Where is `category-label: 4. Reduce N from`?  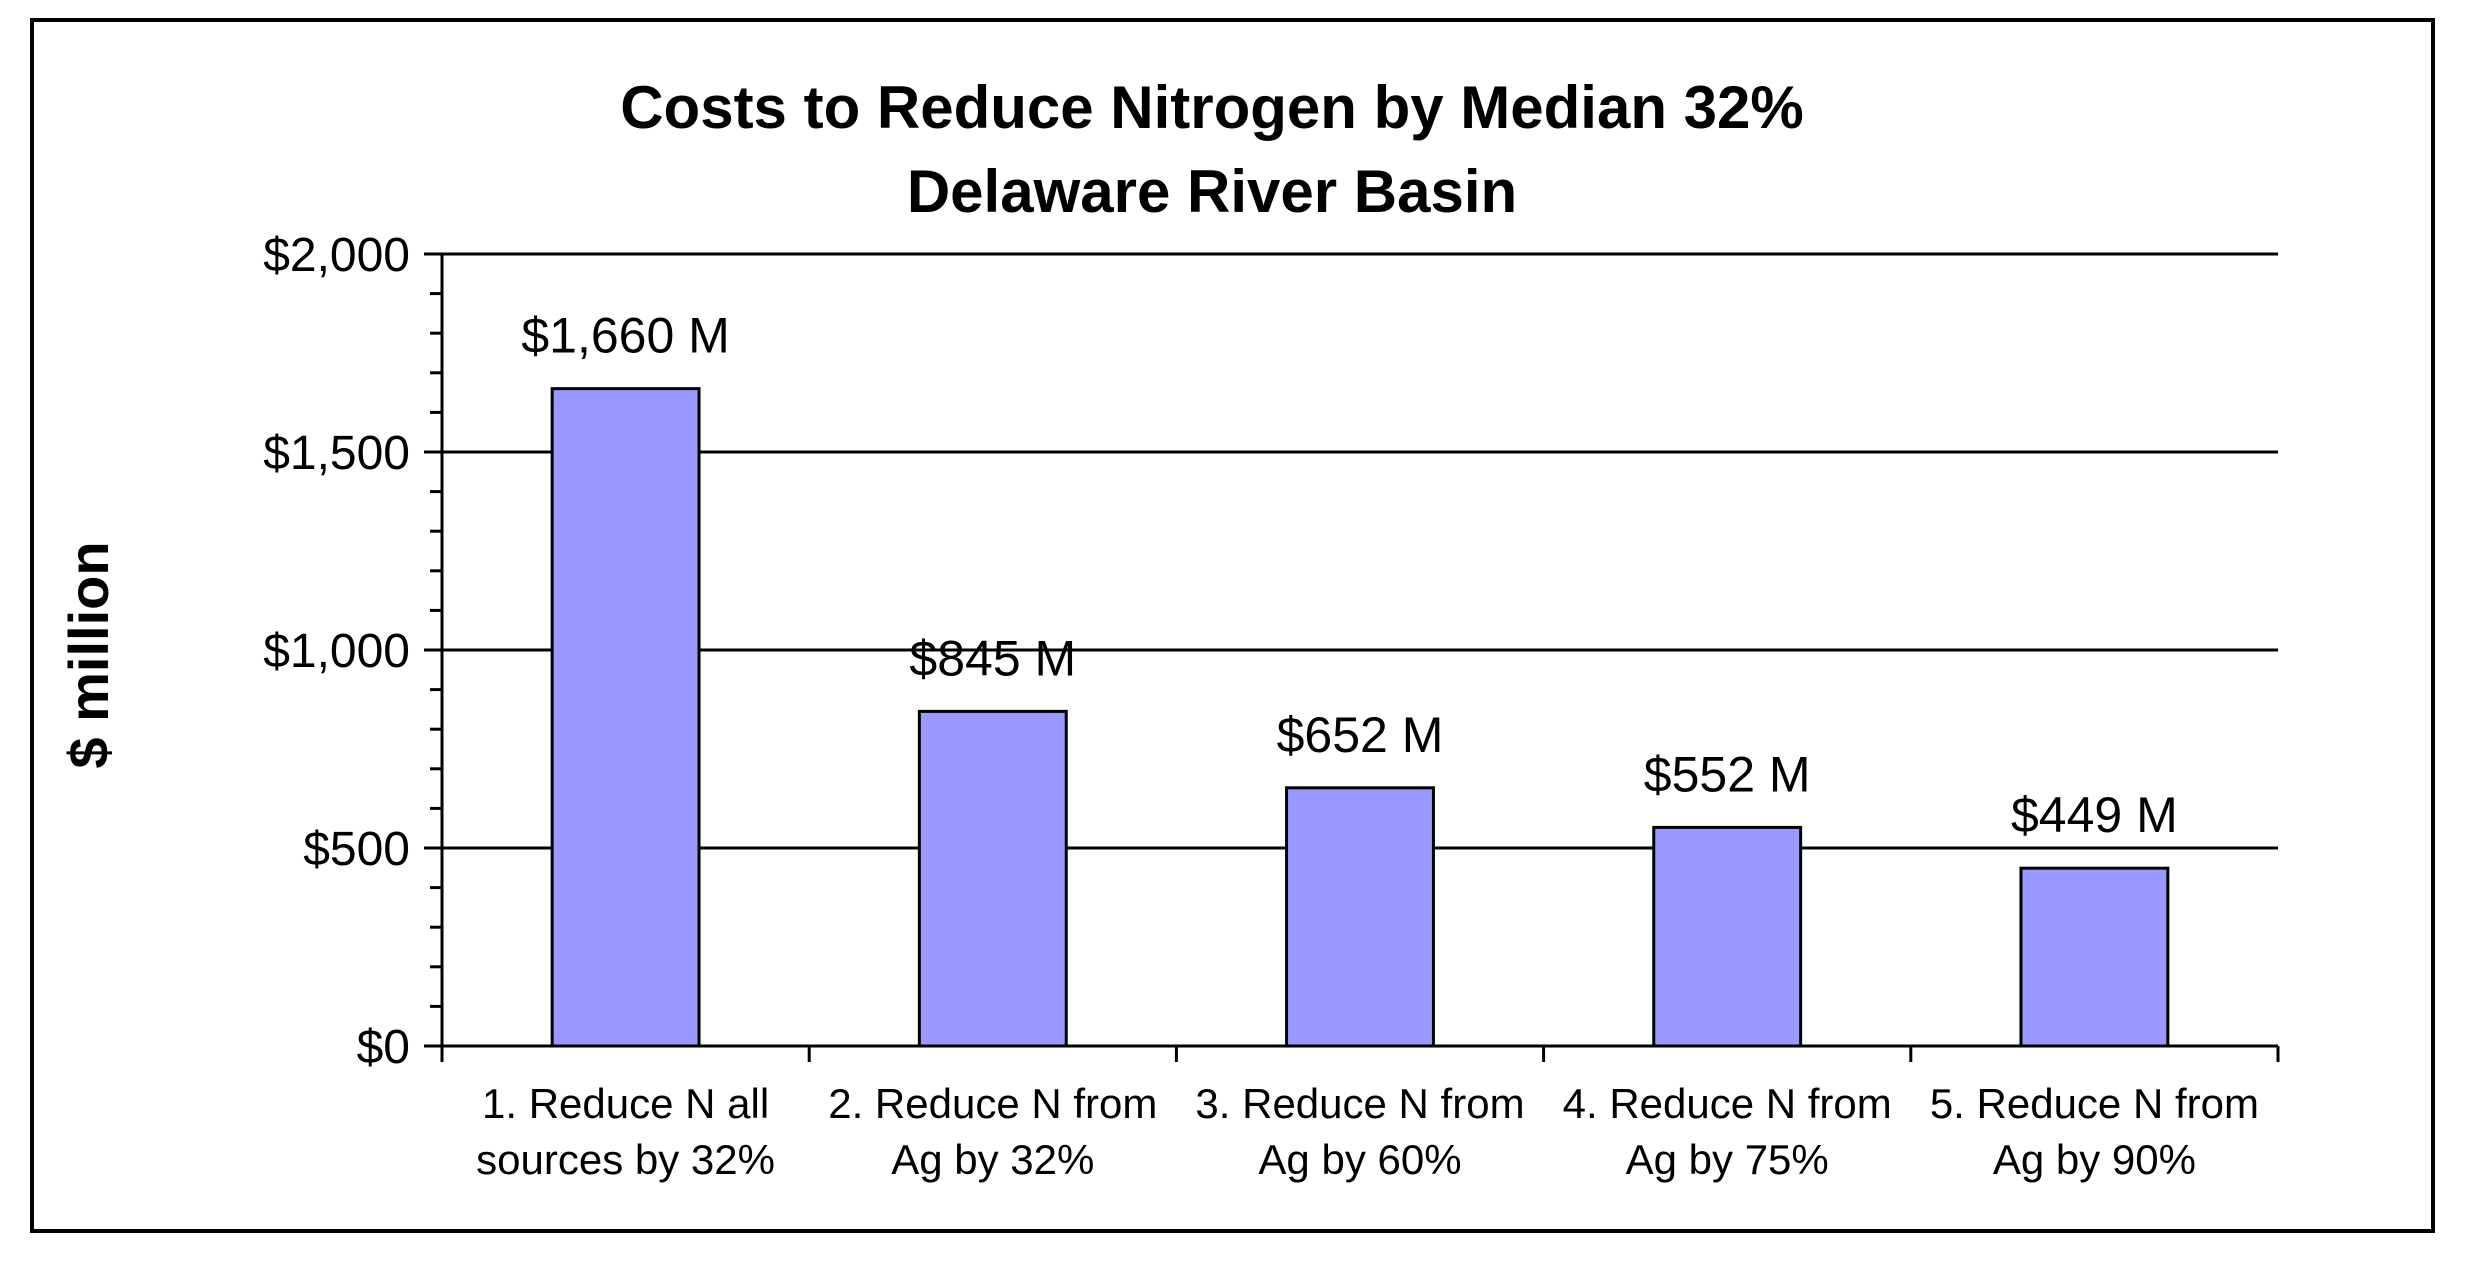
category-label: 4. Reduce N from is located at coordinates (1727, 1103).